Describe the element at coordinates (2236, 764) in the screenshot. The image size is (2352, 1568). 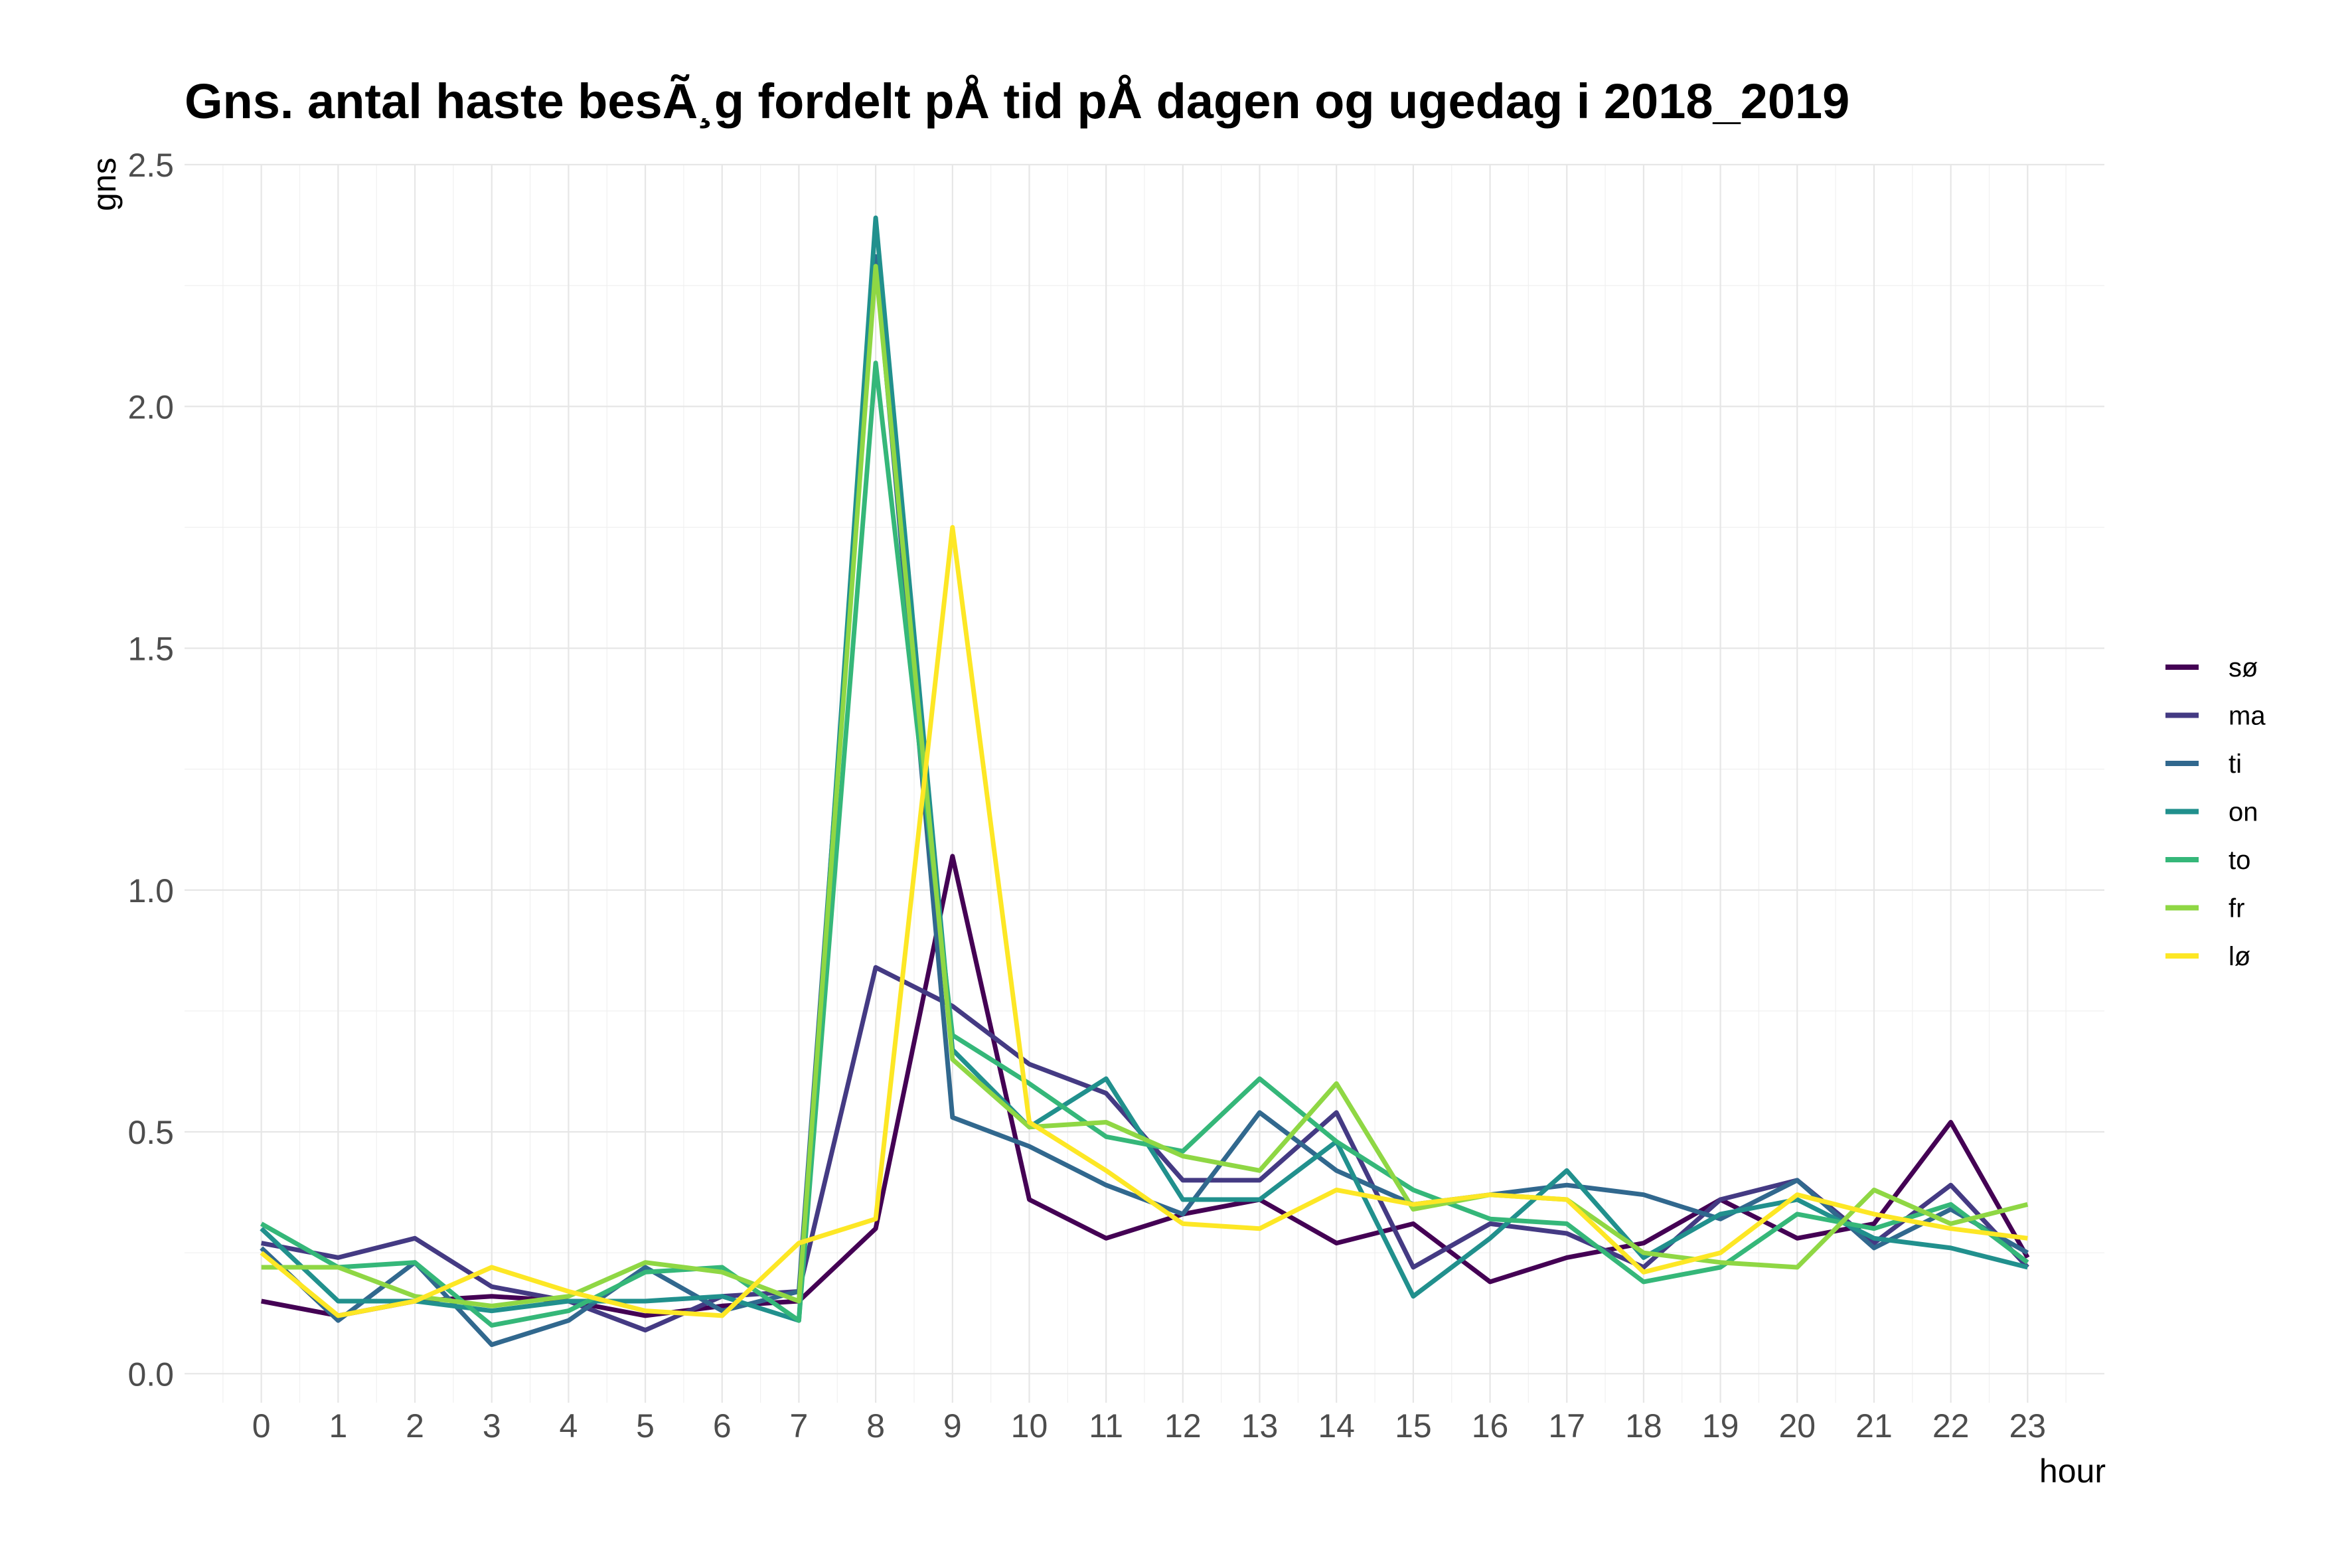
I see `legend-label-ti: ti` at that location.